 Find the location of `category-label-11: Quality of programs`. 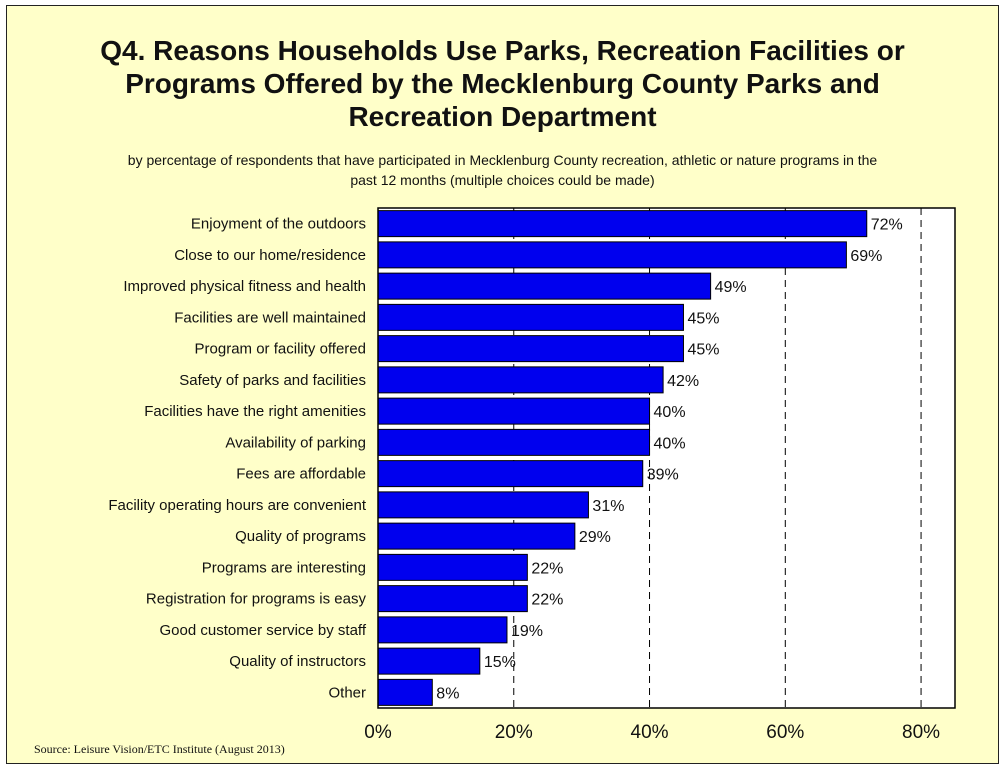

category-label-11: Quality of programs is located at coordinates (300, 536).